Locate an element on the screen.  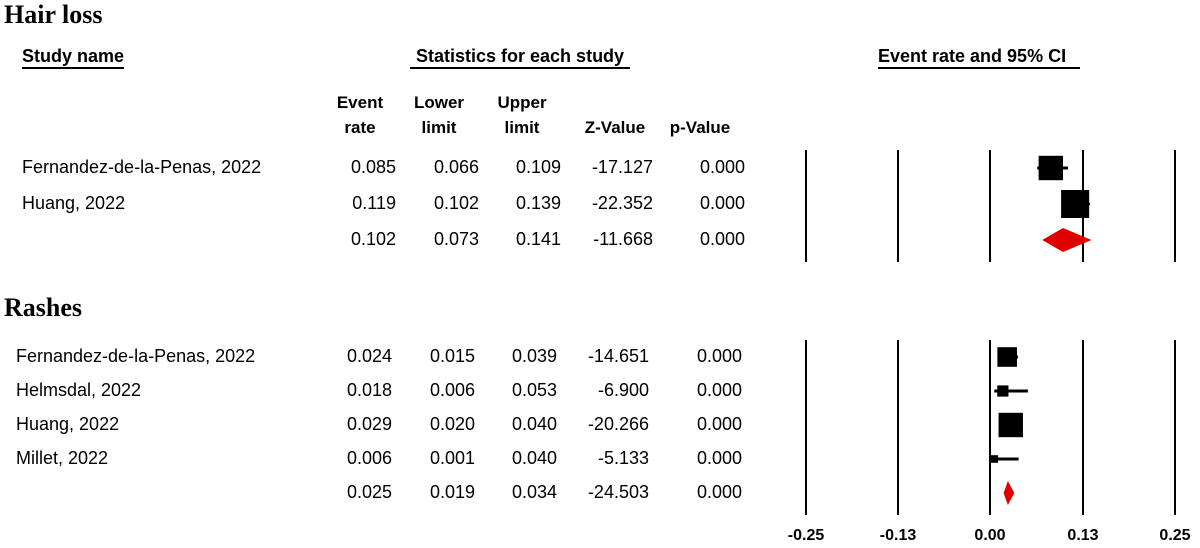
summary-cell-z: -11.668 is located at coordinates (623, 239).